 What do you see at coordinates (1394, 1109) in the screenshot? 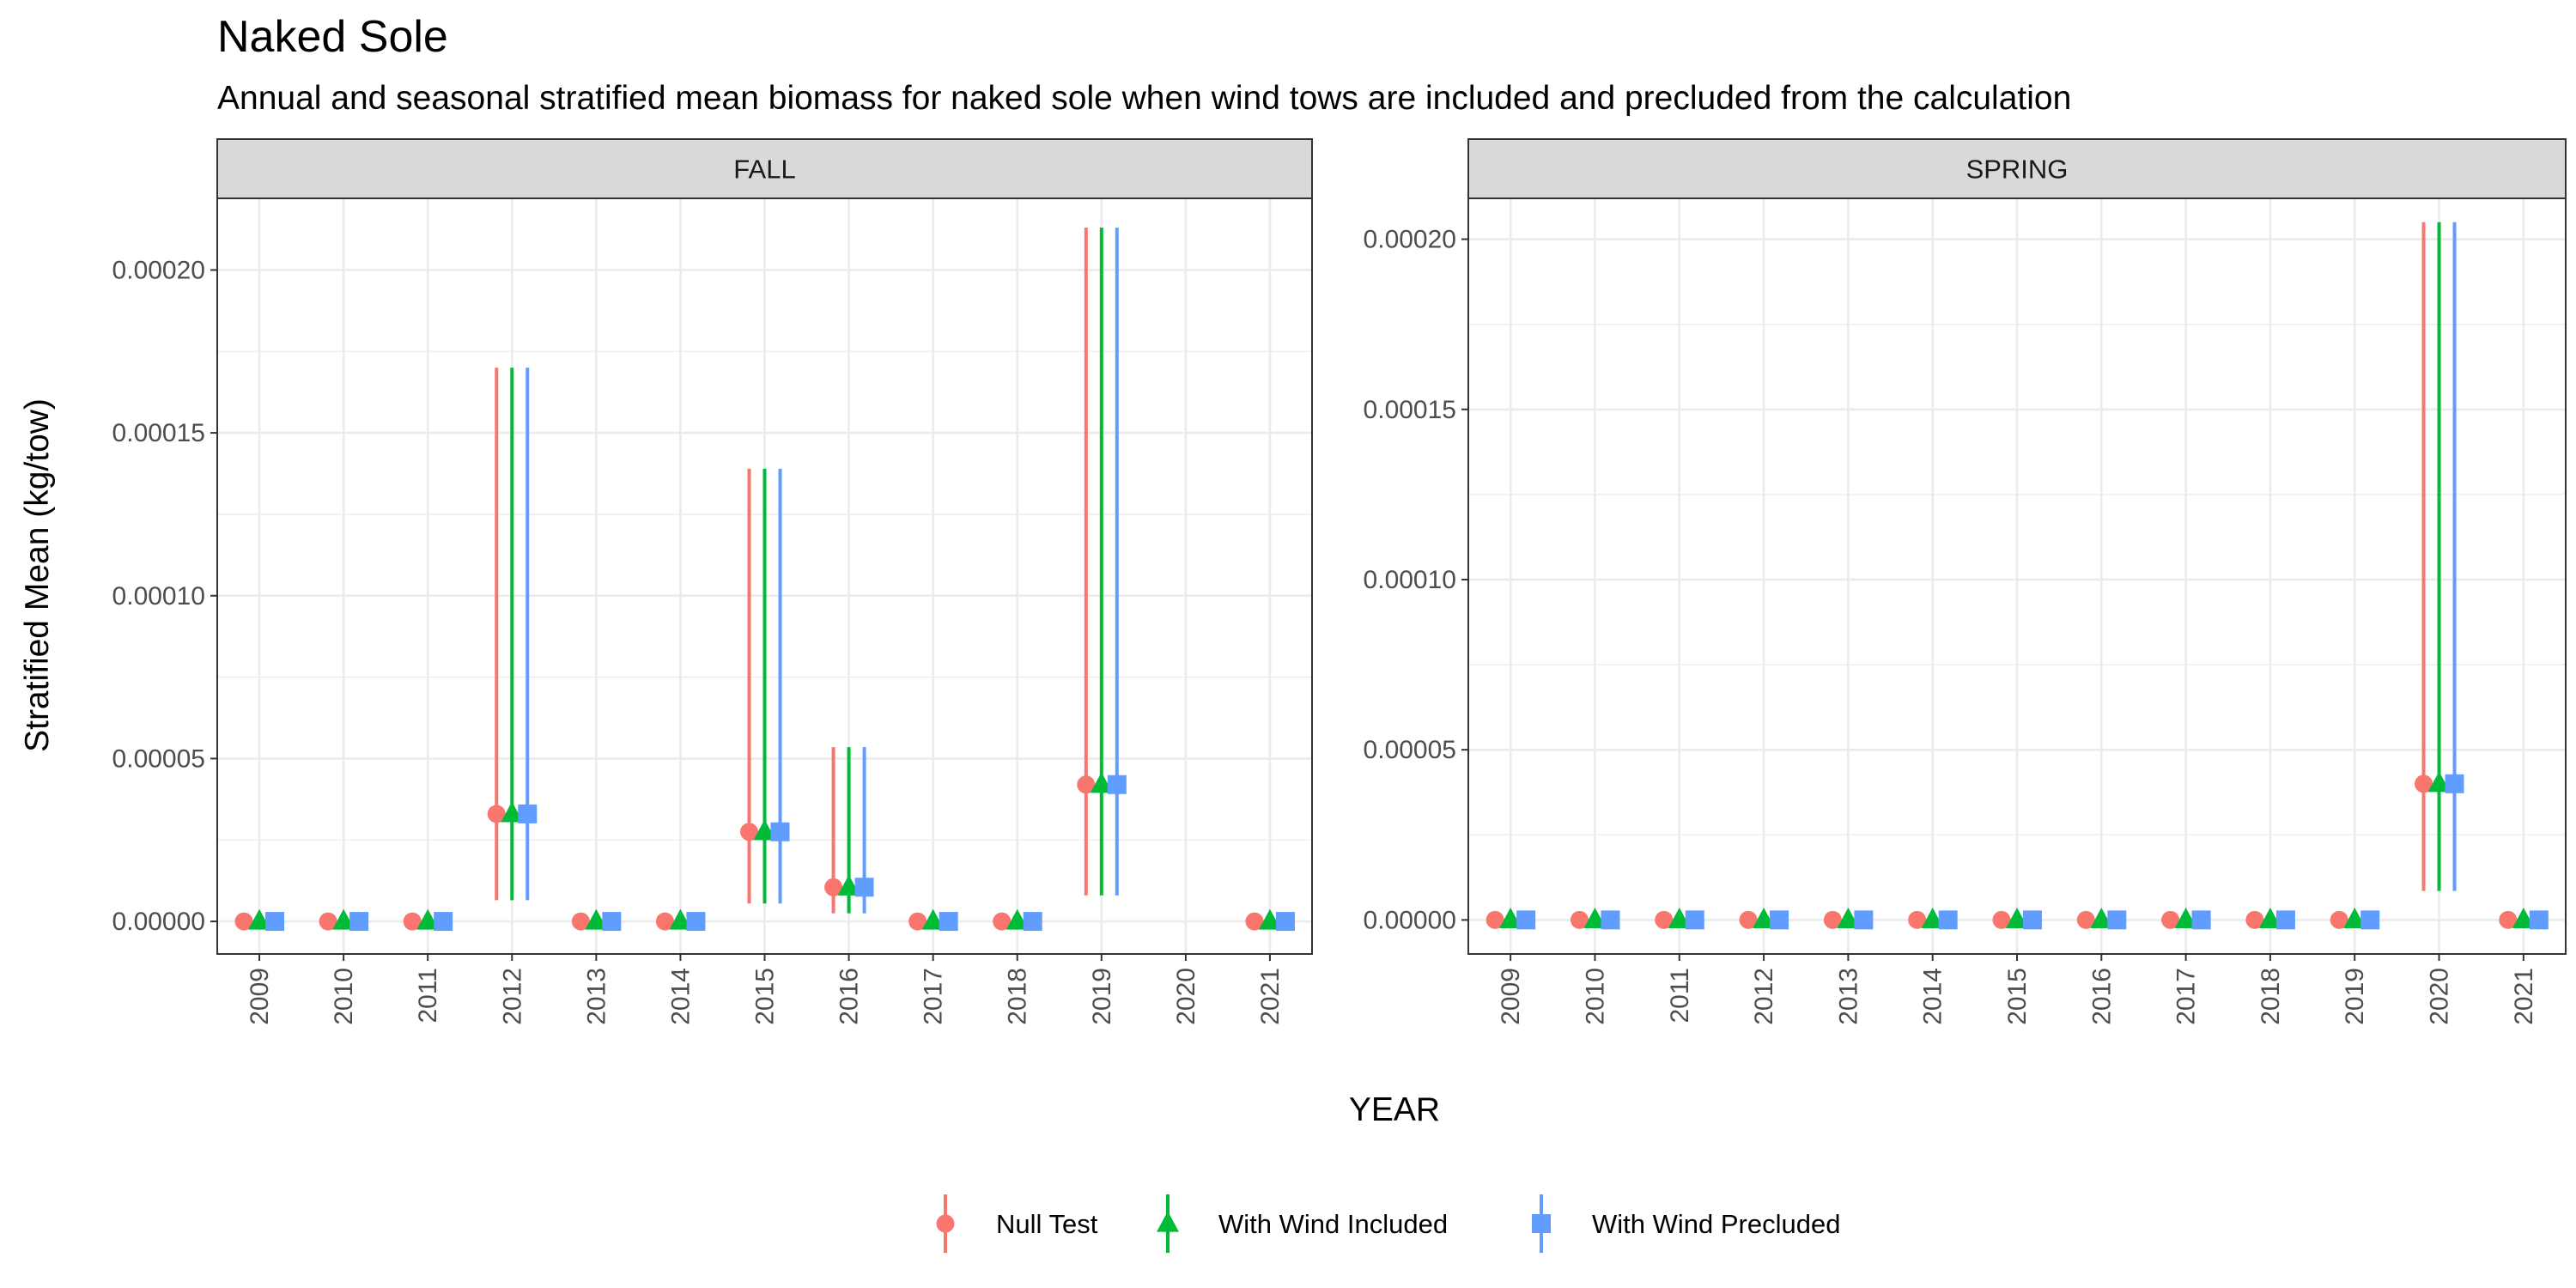
I see `x-axis-title: YEAR` at bounding box center [1394, 1109].